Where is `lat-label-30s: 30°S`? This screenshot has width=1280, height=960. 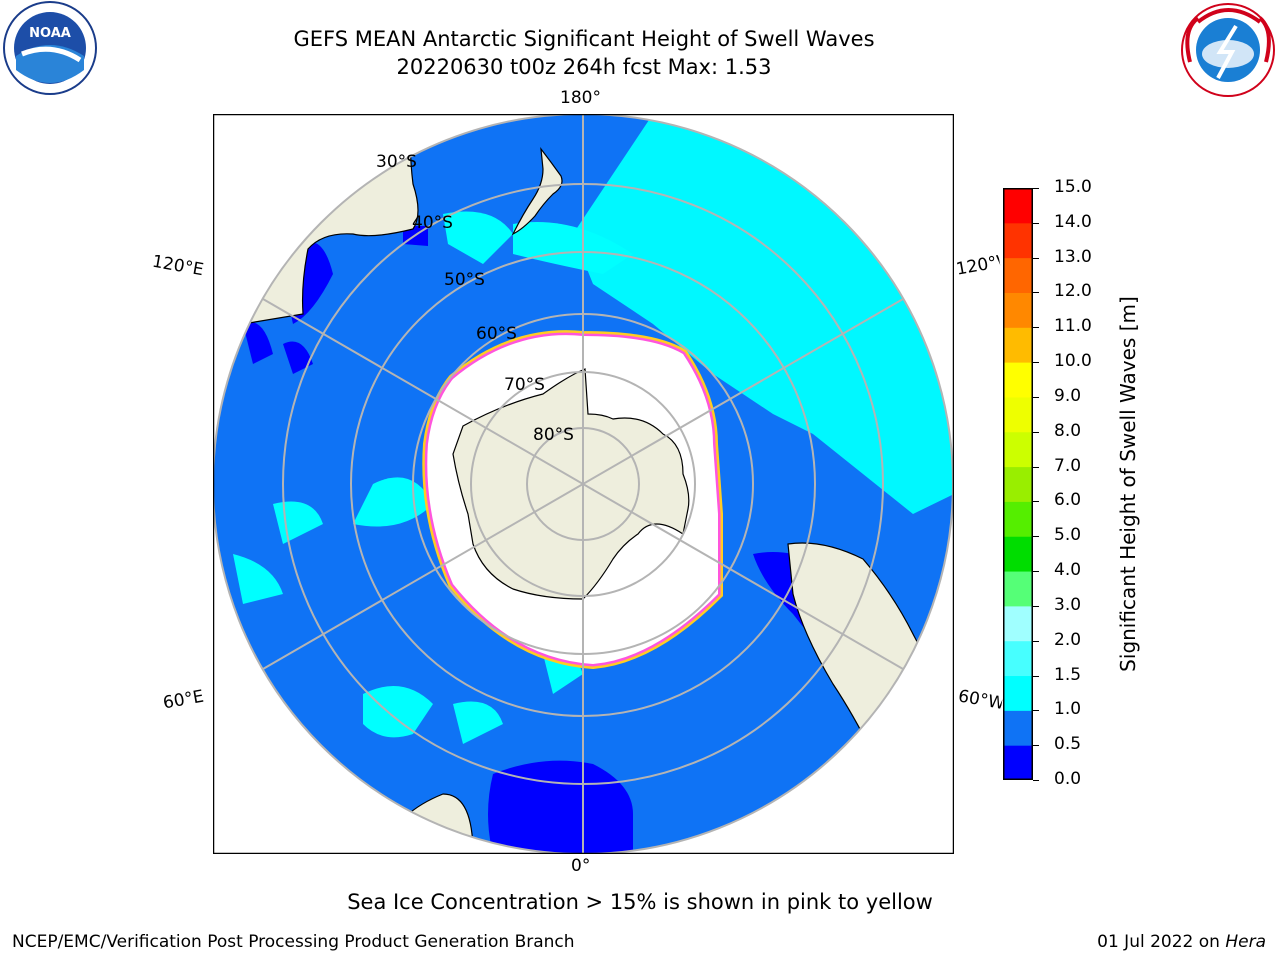
lat-label-30s: 30°S is located at coordinates (396, 162).